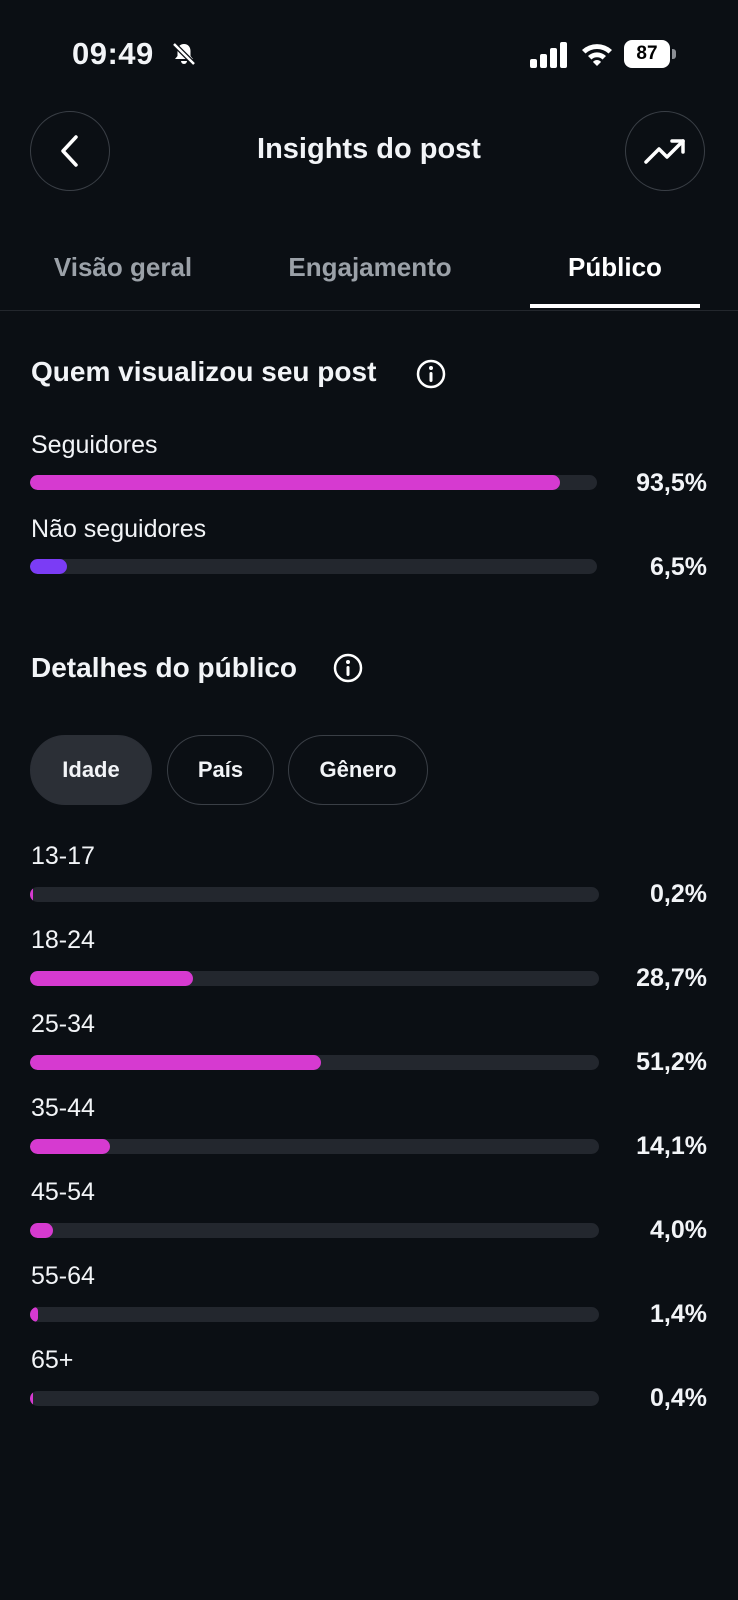 This screenshot has width=738, height=1600. Describe the element at coordinates (678, 1398) in the screenshot. I see `age-percentage: 0,4%` at that location.